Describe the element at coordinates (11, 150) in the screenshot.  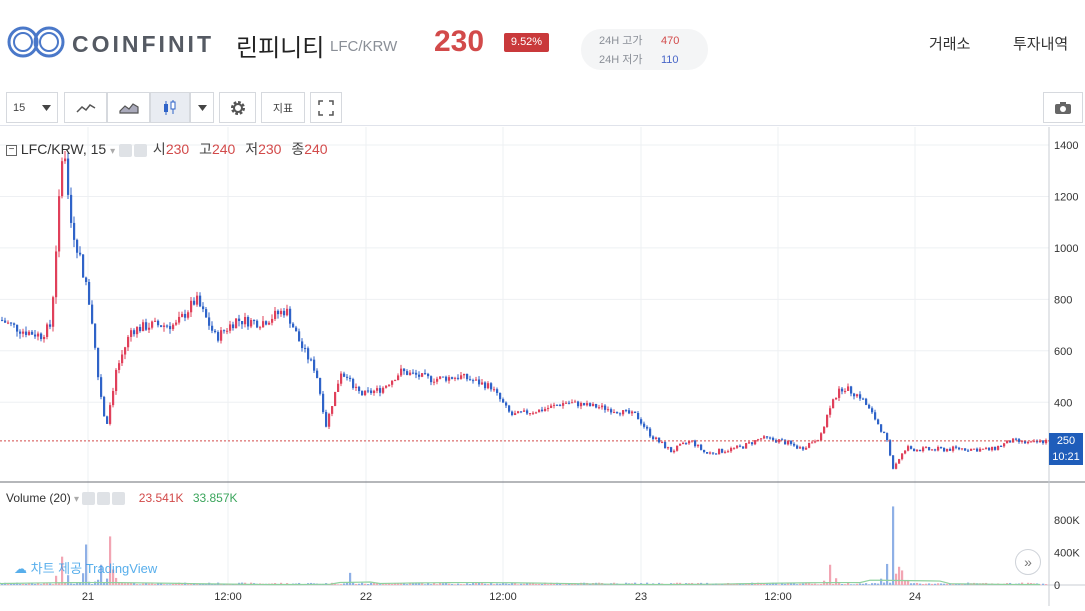
I see `collapse-icon: −` at that location.